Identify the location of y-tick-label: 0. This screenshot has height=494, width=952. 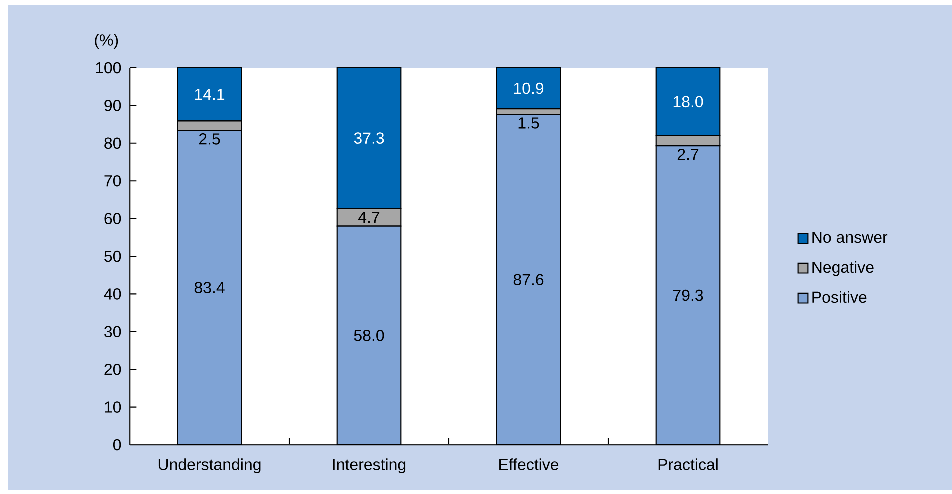
(117, 445).